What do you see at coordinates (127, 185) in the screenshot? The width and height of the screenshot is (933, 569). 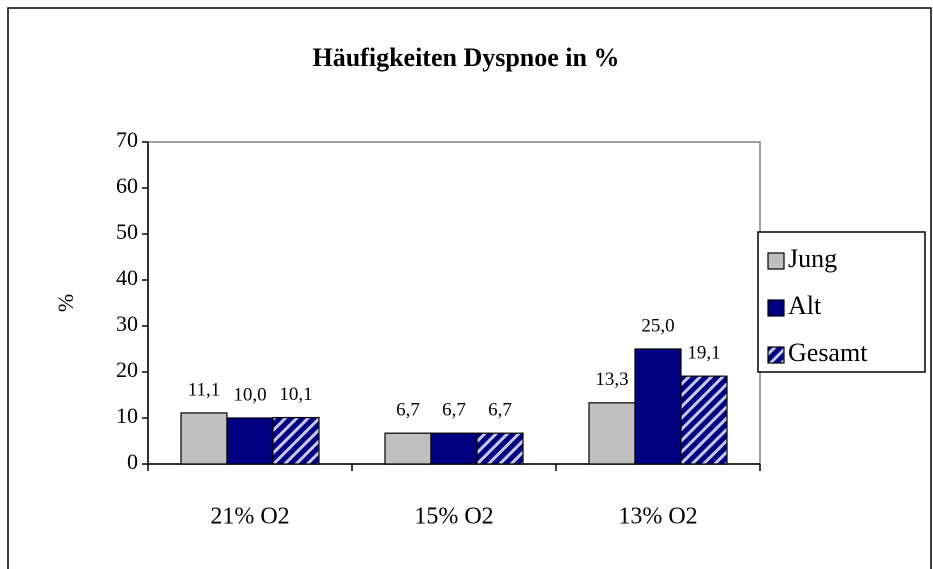 I see `y-tick-label: 60` at bounding box center [127, 185].